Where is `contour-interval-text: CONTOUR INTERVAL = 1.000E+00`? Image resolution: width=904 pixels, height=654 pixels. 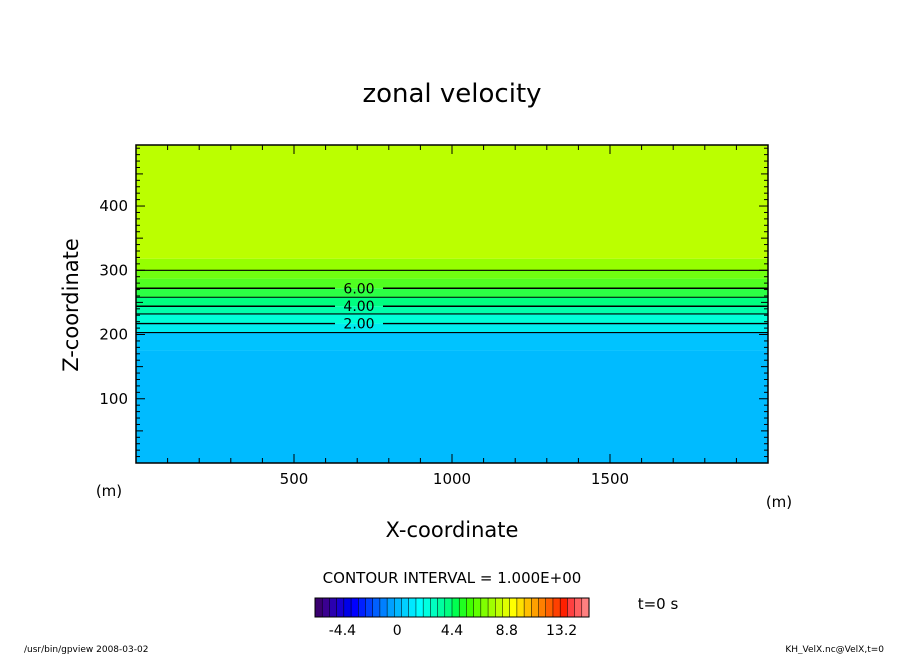
contour-interval-text: CONTOUR INTERVAL = 1.000E+00 is located at coordinates (452, 578).